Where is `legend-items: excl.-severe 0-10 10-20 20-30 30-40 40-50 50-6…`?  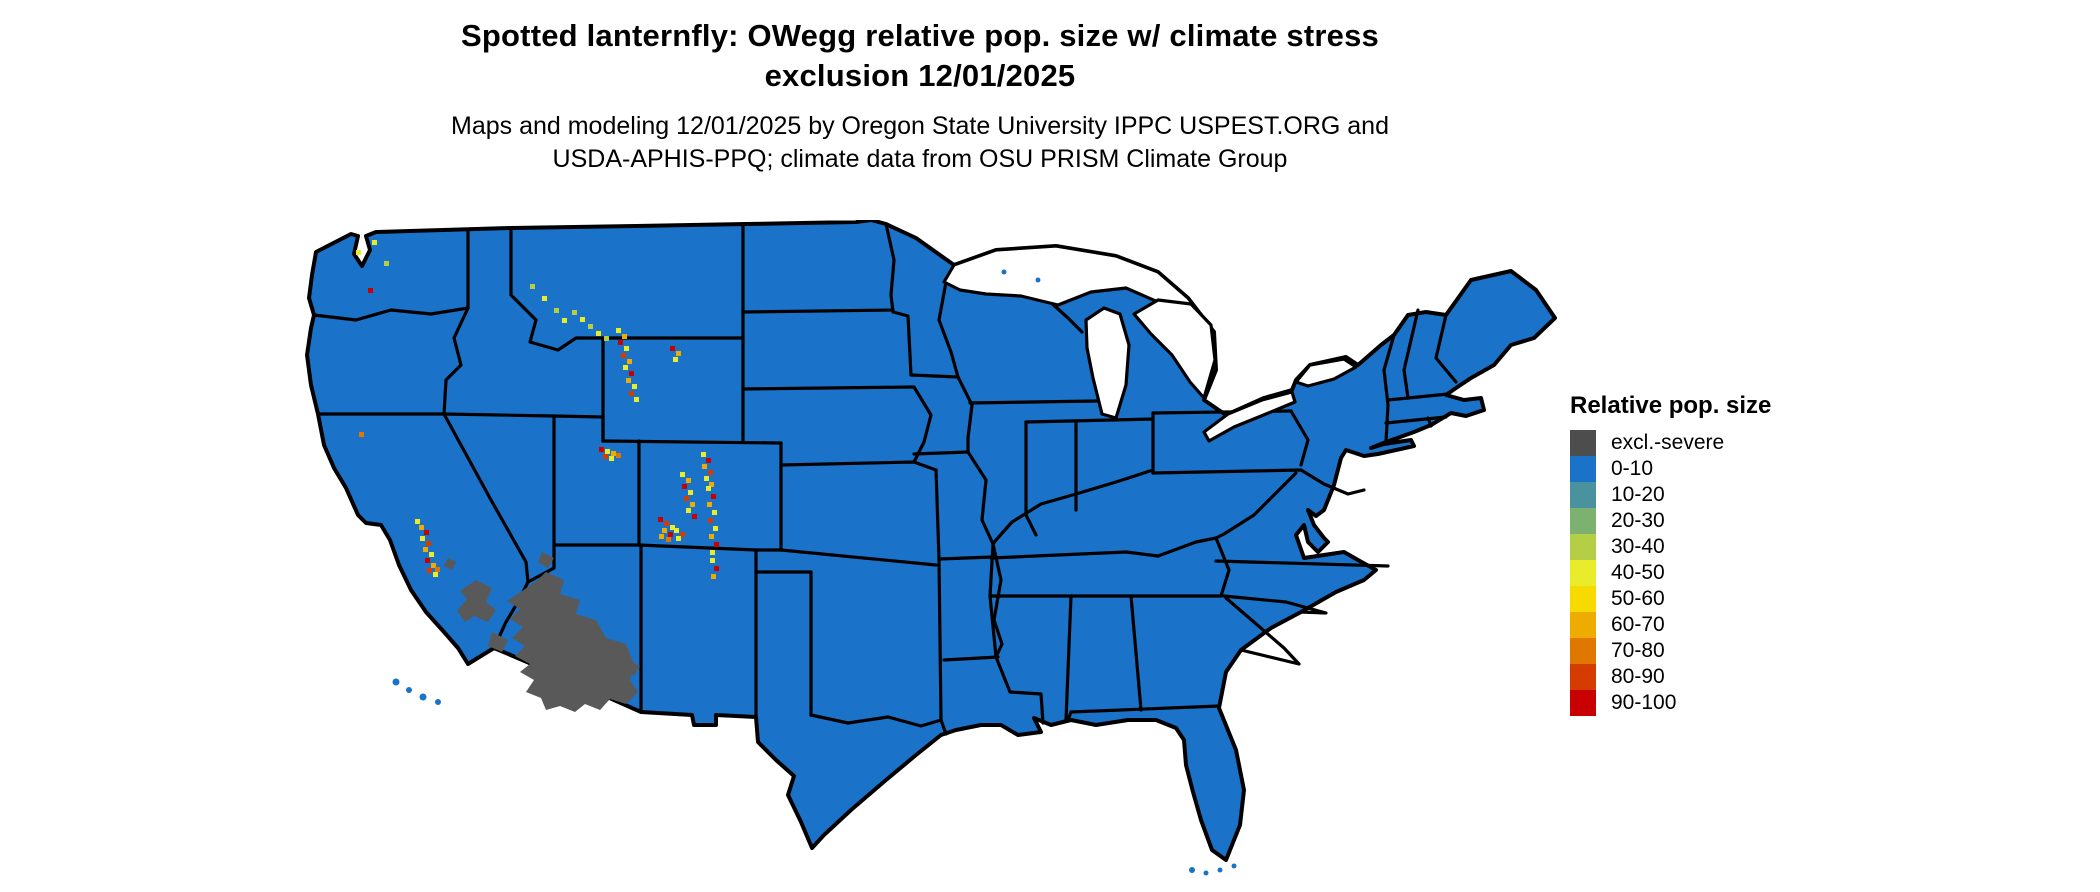 legend-items: excl.-severe 0-10 10-20 20-30 30-40 40-50 50-6… is located at coordinates (1670, 573).